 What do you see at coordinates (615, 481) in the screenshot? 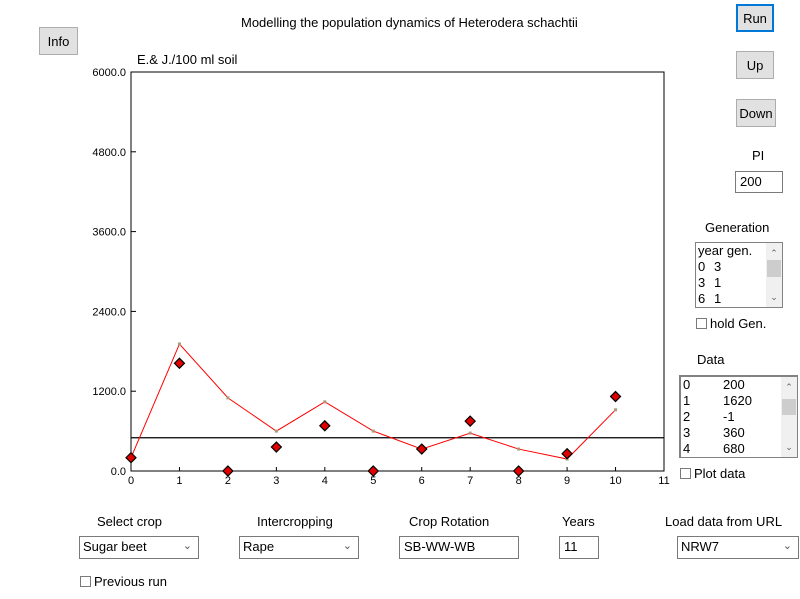
I see `x-tick-label: 10` at bounding box center [615, 481].